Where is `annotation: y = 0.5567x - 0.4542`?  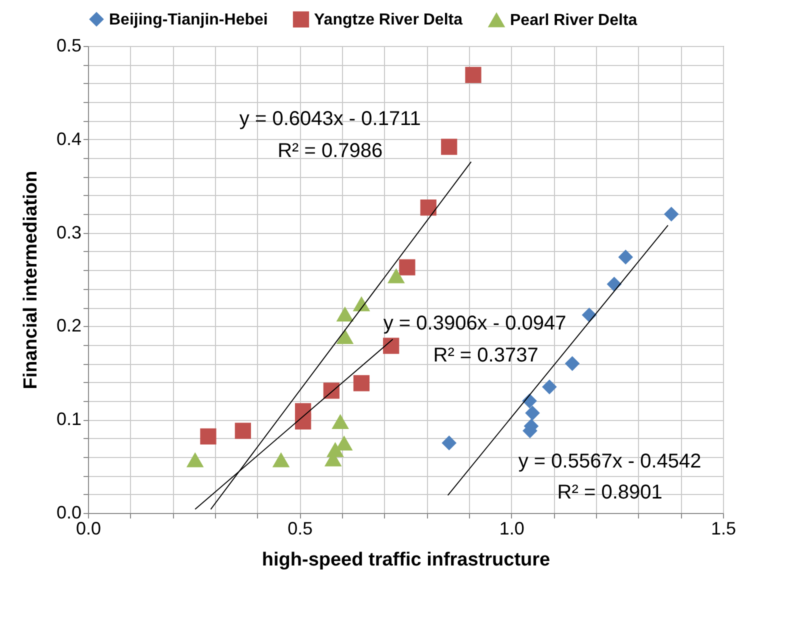 annotation: y = 0.5567x - 0.4542 is located at coordinates (610, 461).